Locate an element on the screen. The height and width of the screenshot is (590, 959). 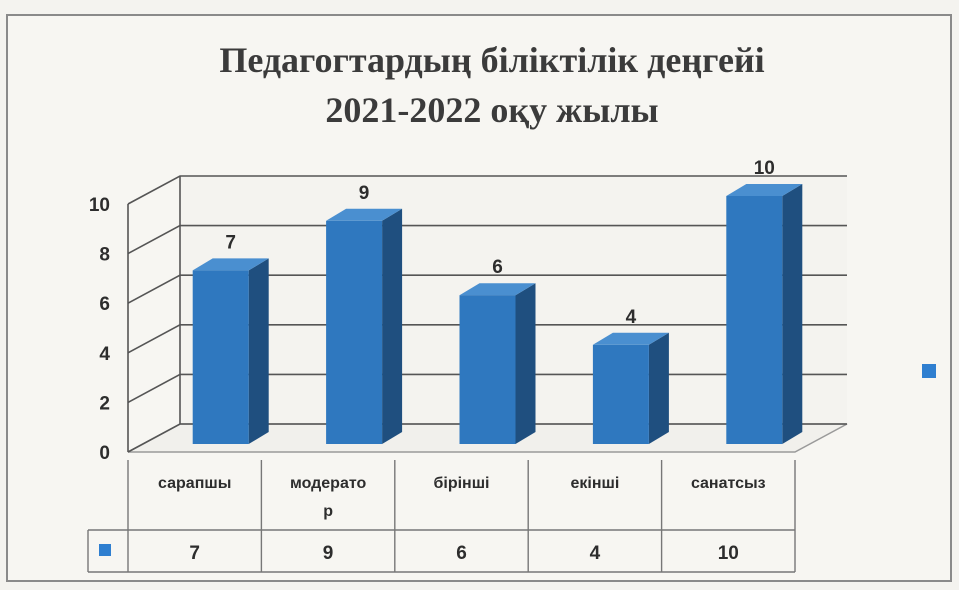
category-label: санатсыз is located at coordinates (728, 483).